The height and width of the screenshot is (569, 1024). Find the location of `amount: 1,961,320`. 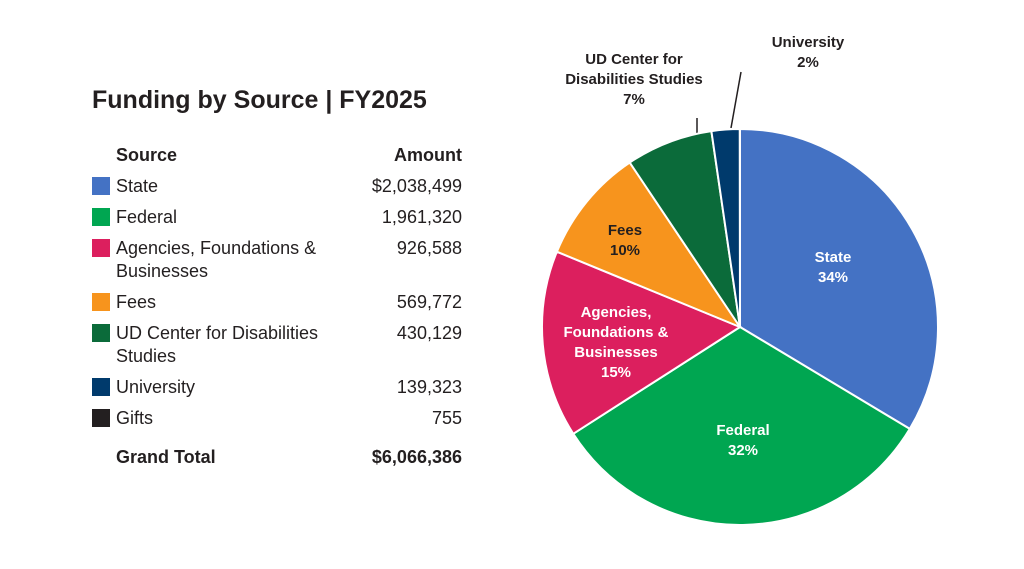

amount: 1,961,320 is located at coordinates (421, 217).